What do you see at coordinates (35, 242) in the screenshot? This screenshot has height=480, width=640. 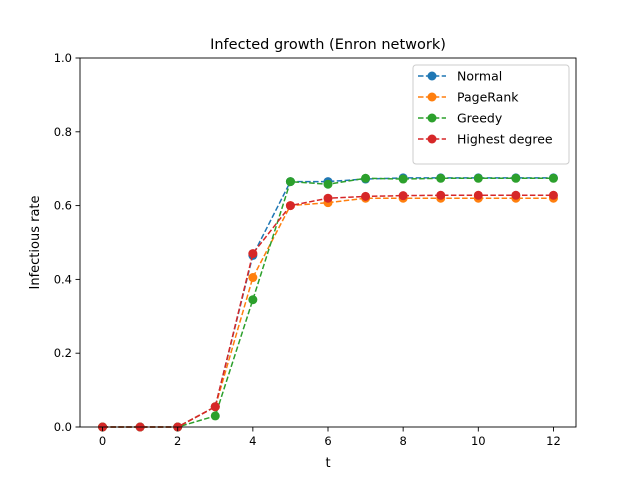 I see `y-axis-label: Infectious rate` at bounding box center [35, 242].